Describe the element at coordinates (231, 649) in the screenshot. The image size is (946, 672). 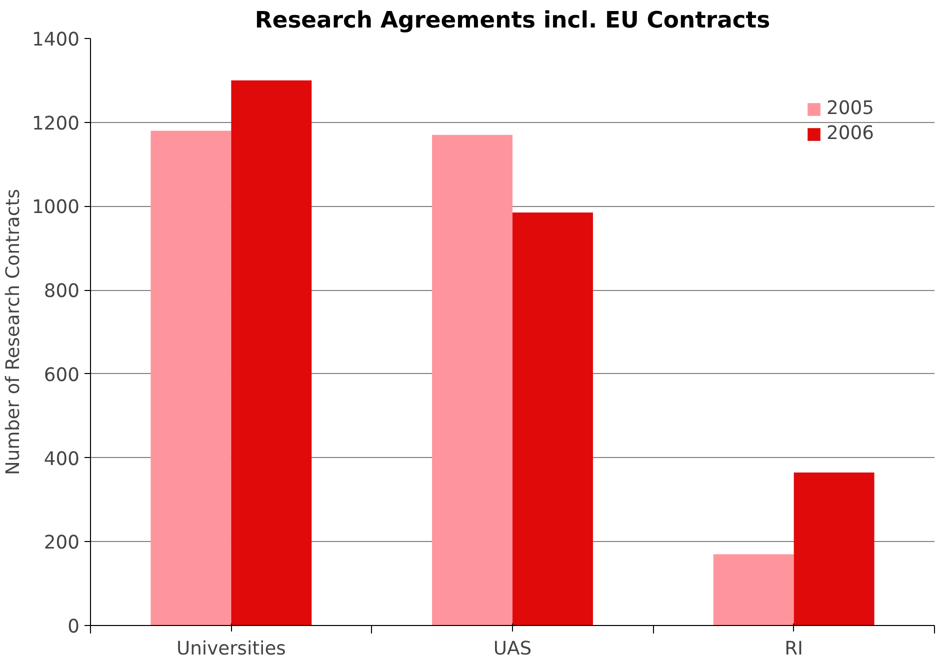
I see `x-tick-label: Universities` at that location.